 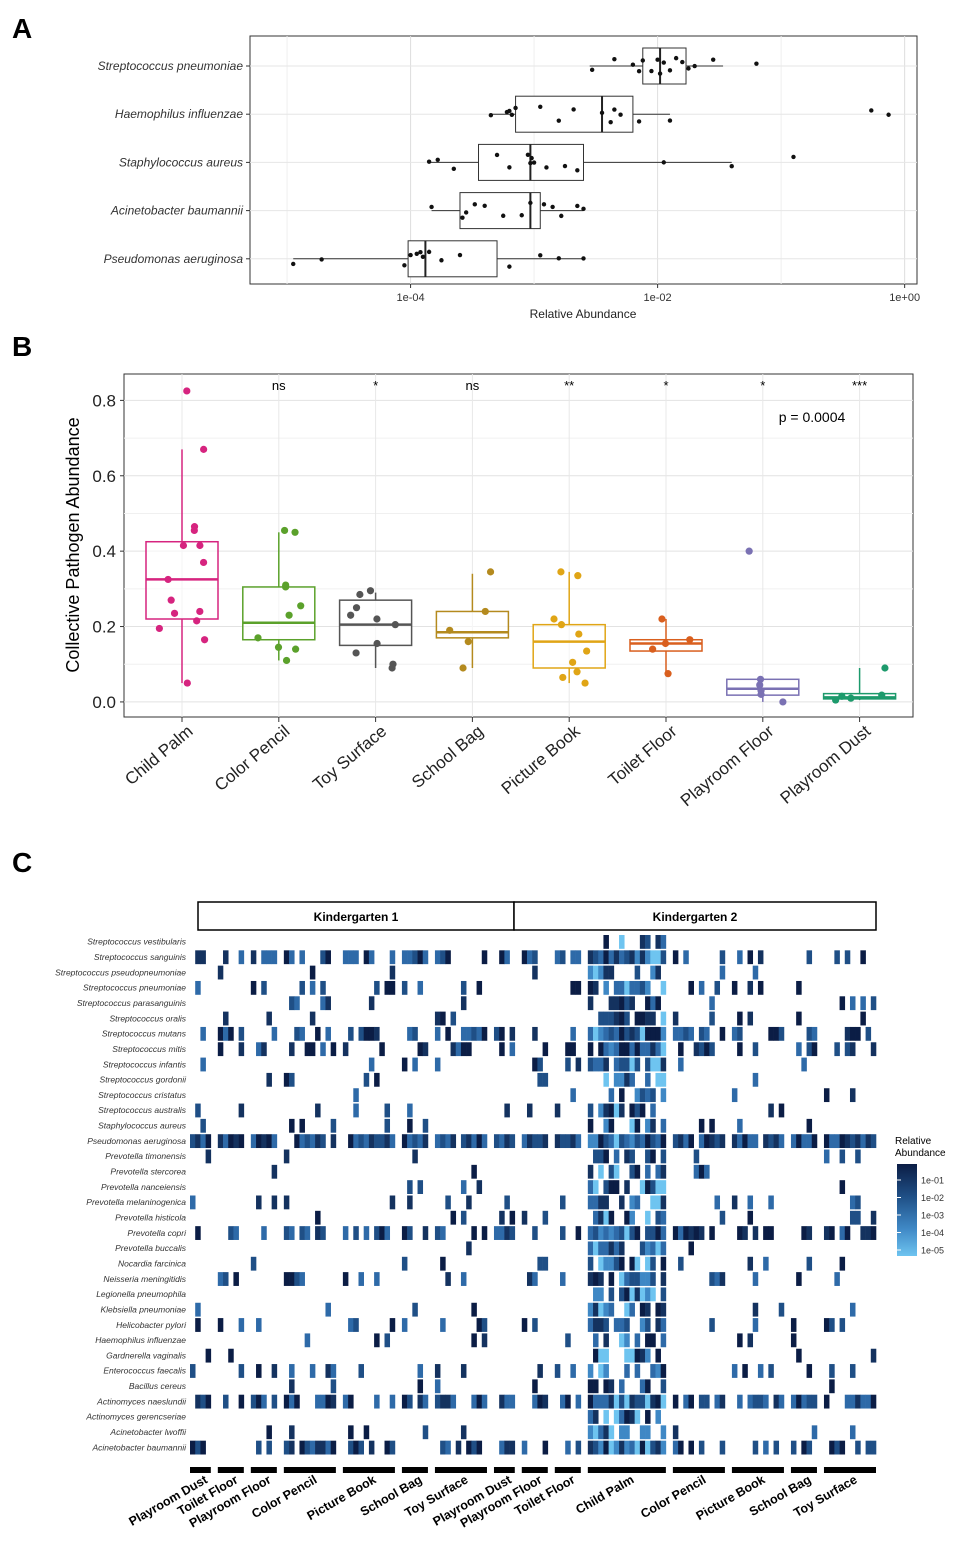 What do you see at coordinates (108, 551) in the screenshot?
I see `panel-b-y-ticks: 0.0 0.2 0.4 0.6 0.8` at bounding box center [108, 551].